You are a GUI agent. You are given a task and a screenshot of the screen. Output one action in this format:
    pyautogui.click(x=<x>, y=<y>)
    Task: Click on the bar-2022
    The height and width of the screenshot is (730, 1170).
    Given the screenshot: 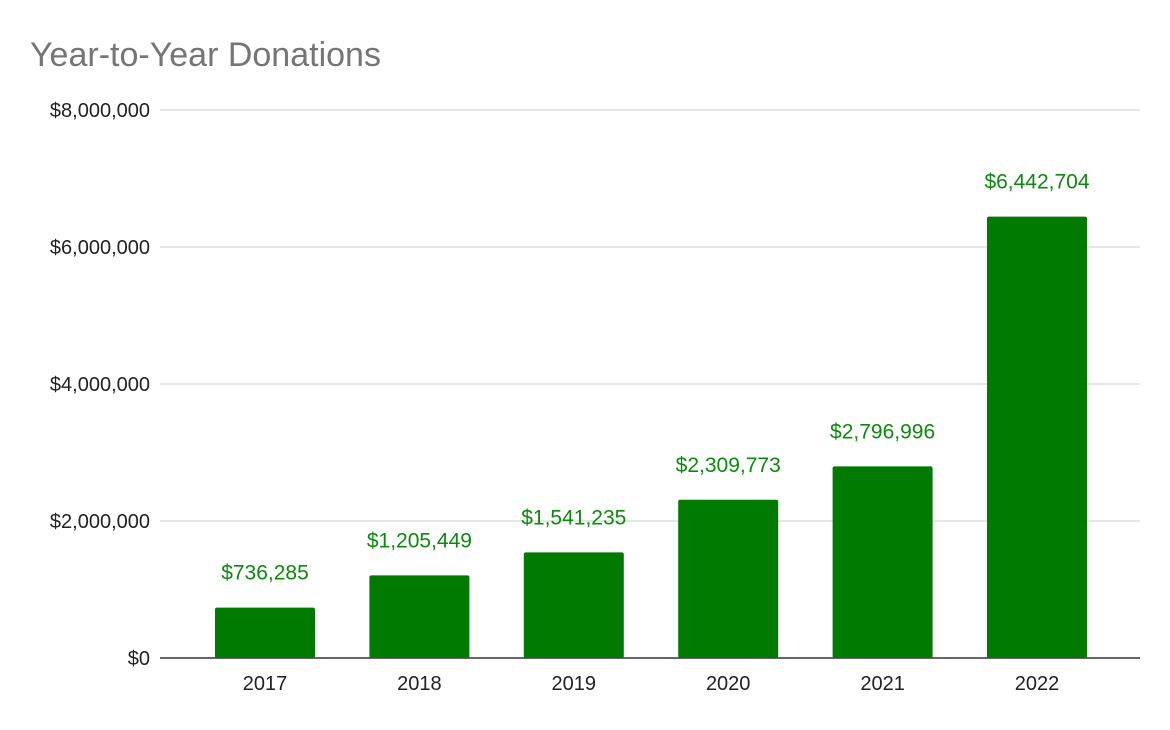 What is the action you would take?
    pyautogui.click(x=1037, y=437)
    